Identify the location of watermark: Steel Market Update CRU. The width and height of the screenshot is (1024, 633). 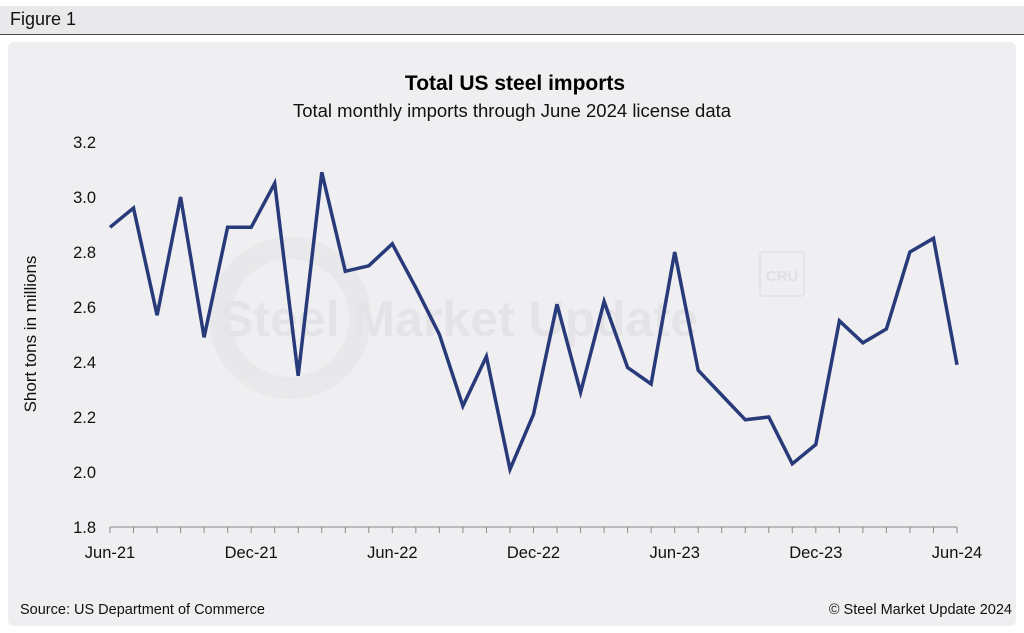
(507, 318).